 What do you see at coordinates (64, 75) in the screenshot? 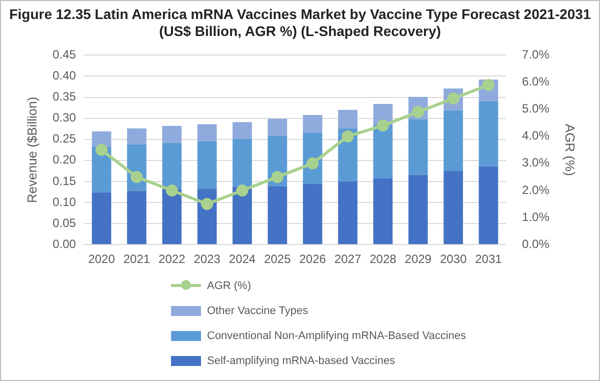
I see `y-tick-label: 0.40` at bounding box center [64, 75].